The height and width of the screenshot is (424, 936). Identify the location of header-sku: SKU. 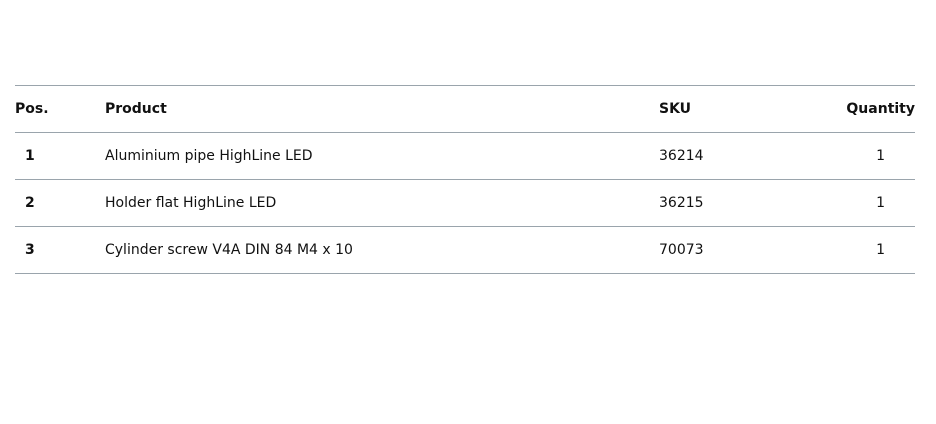
(749, 109).